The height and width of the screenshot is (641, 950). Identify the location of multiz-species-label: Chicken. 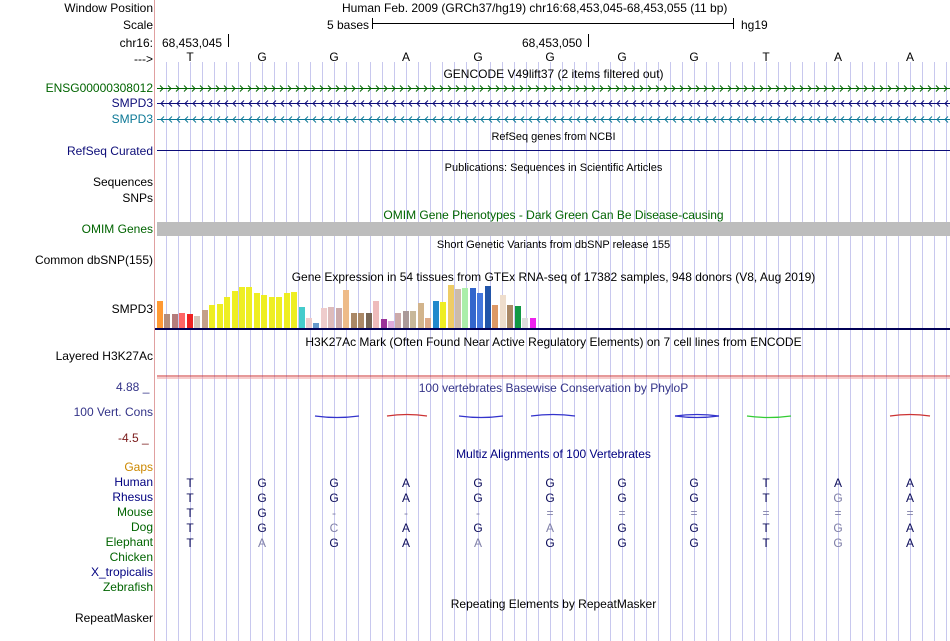
(131, 557).